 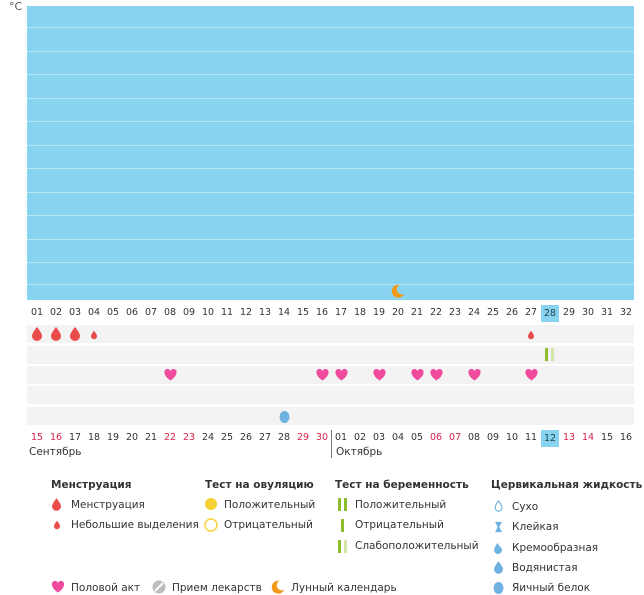 What do you see at coordinates (330, 355) in the screenshot?
I see `pregnancy-test-track` at bounding box center [330, 355].